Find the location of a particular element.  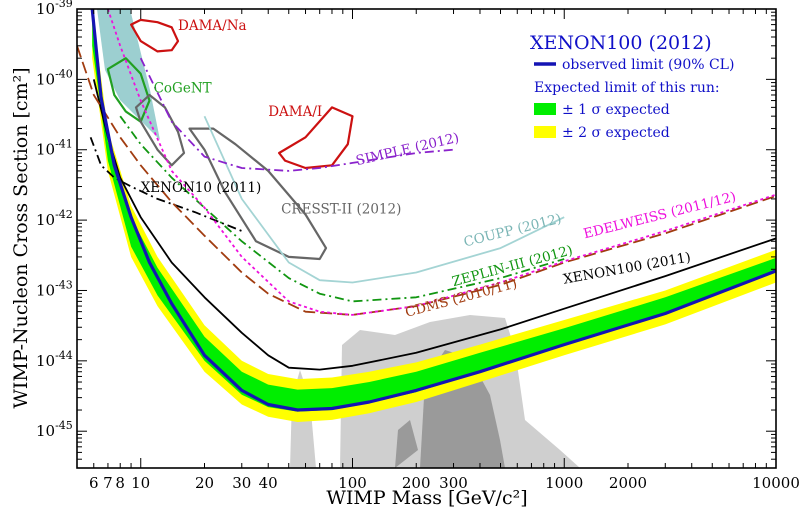

legend-band2-swatch is located at coordinates (545, 132).